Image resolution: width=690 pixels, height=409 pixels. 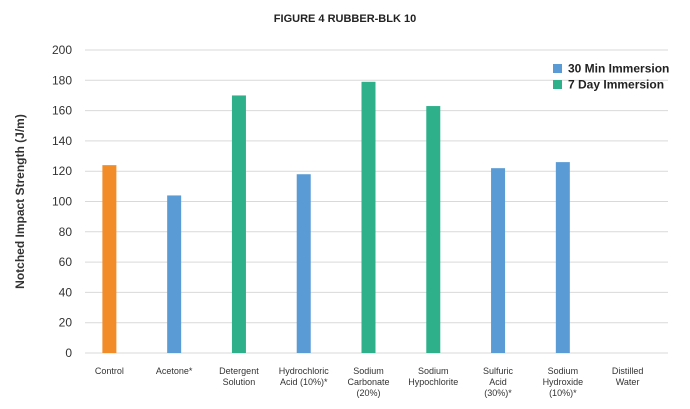 I want to click on legend-label: 30 Min Immersion, so click(x=618, y=69).